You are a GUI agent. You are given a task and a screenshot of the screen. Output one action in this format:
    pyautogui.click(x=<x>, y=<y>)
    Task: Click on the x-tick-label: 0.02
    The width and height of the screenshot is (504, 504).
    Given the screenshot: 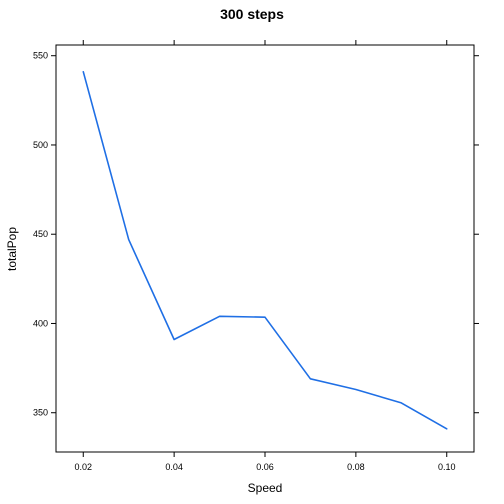 What is the action you would take?
    pyautogui.click(x=83, y=467)
    